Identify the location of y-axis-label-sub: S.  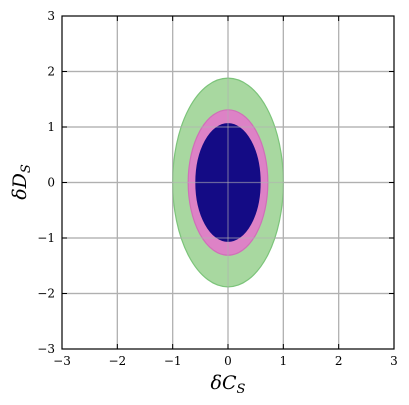
(26, 168).